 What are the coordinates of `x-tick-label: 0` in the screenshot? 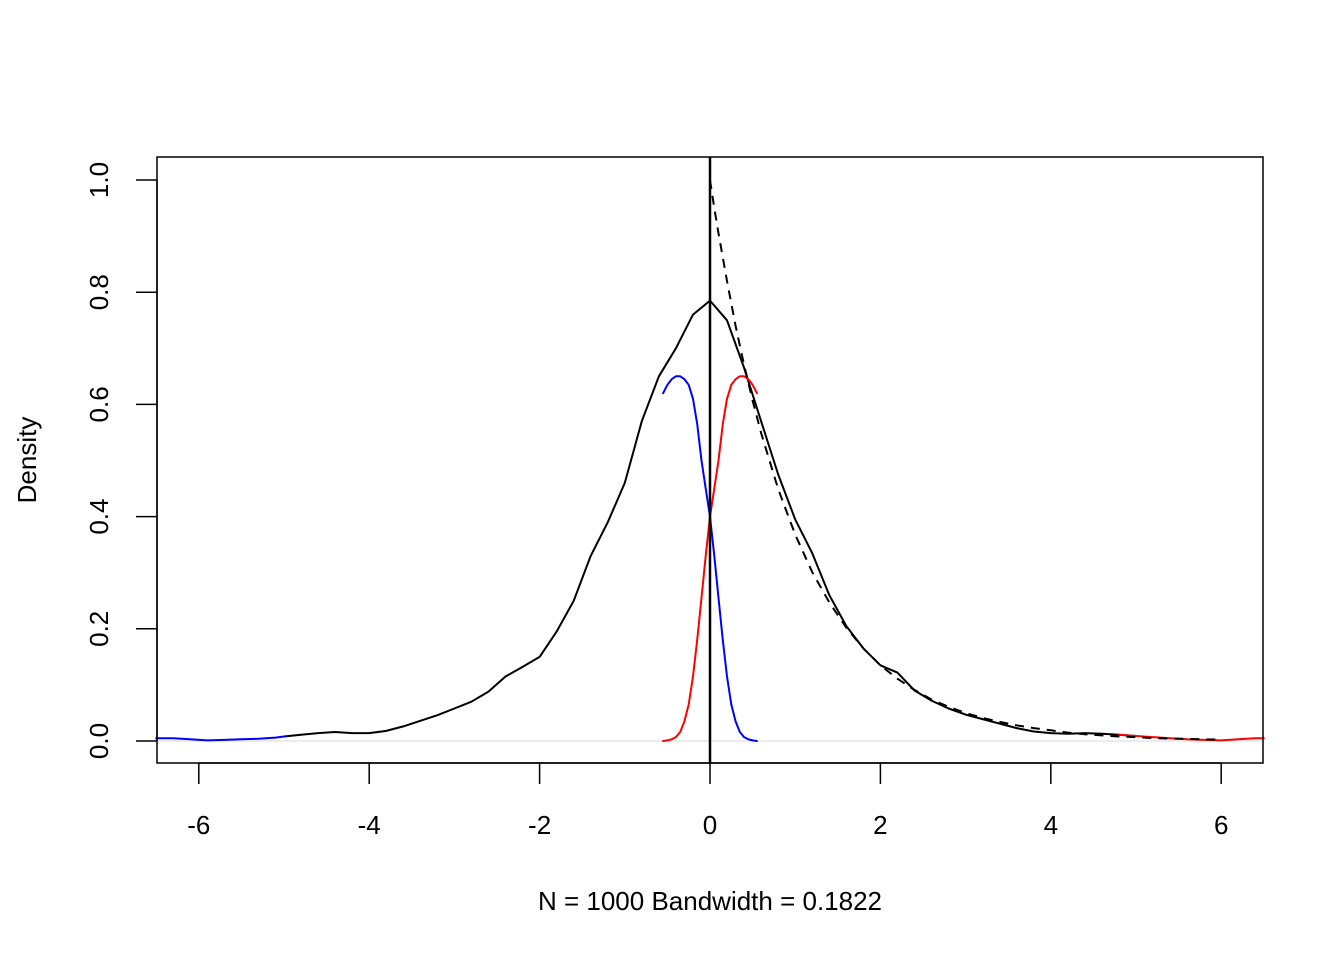 It's located at (710, 825).